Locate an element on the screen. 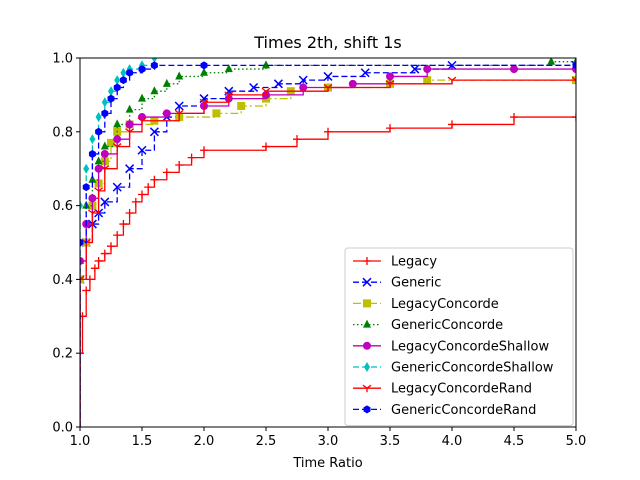 The image size is (640, 480). legend-entry: GenericConcordeRand is located at coordinates (444, 410).